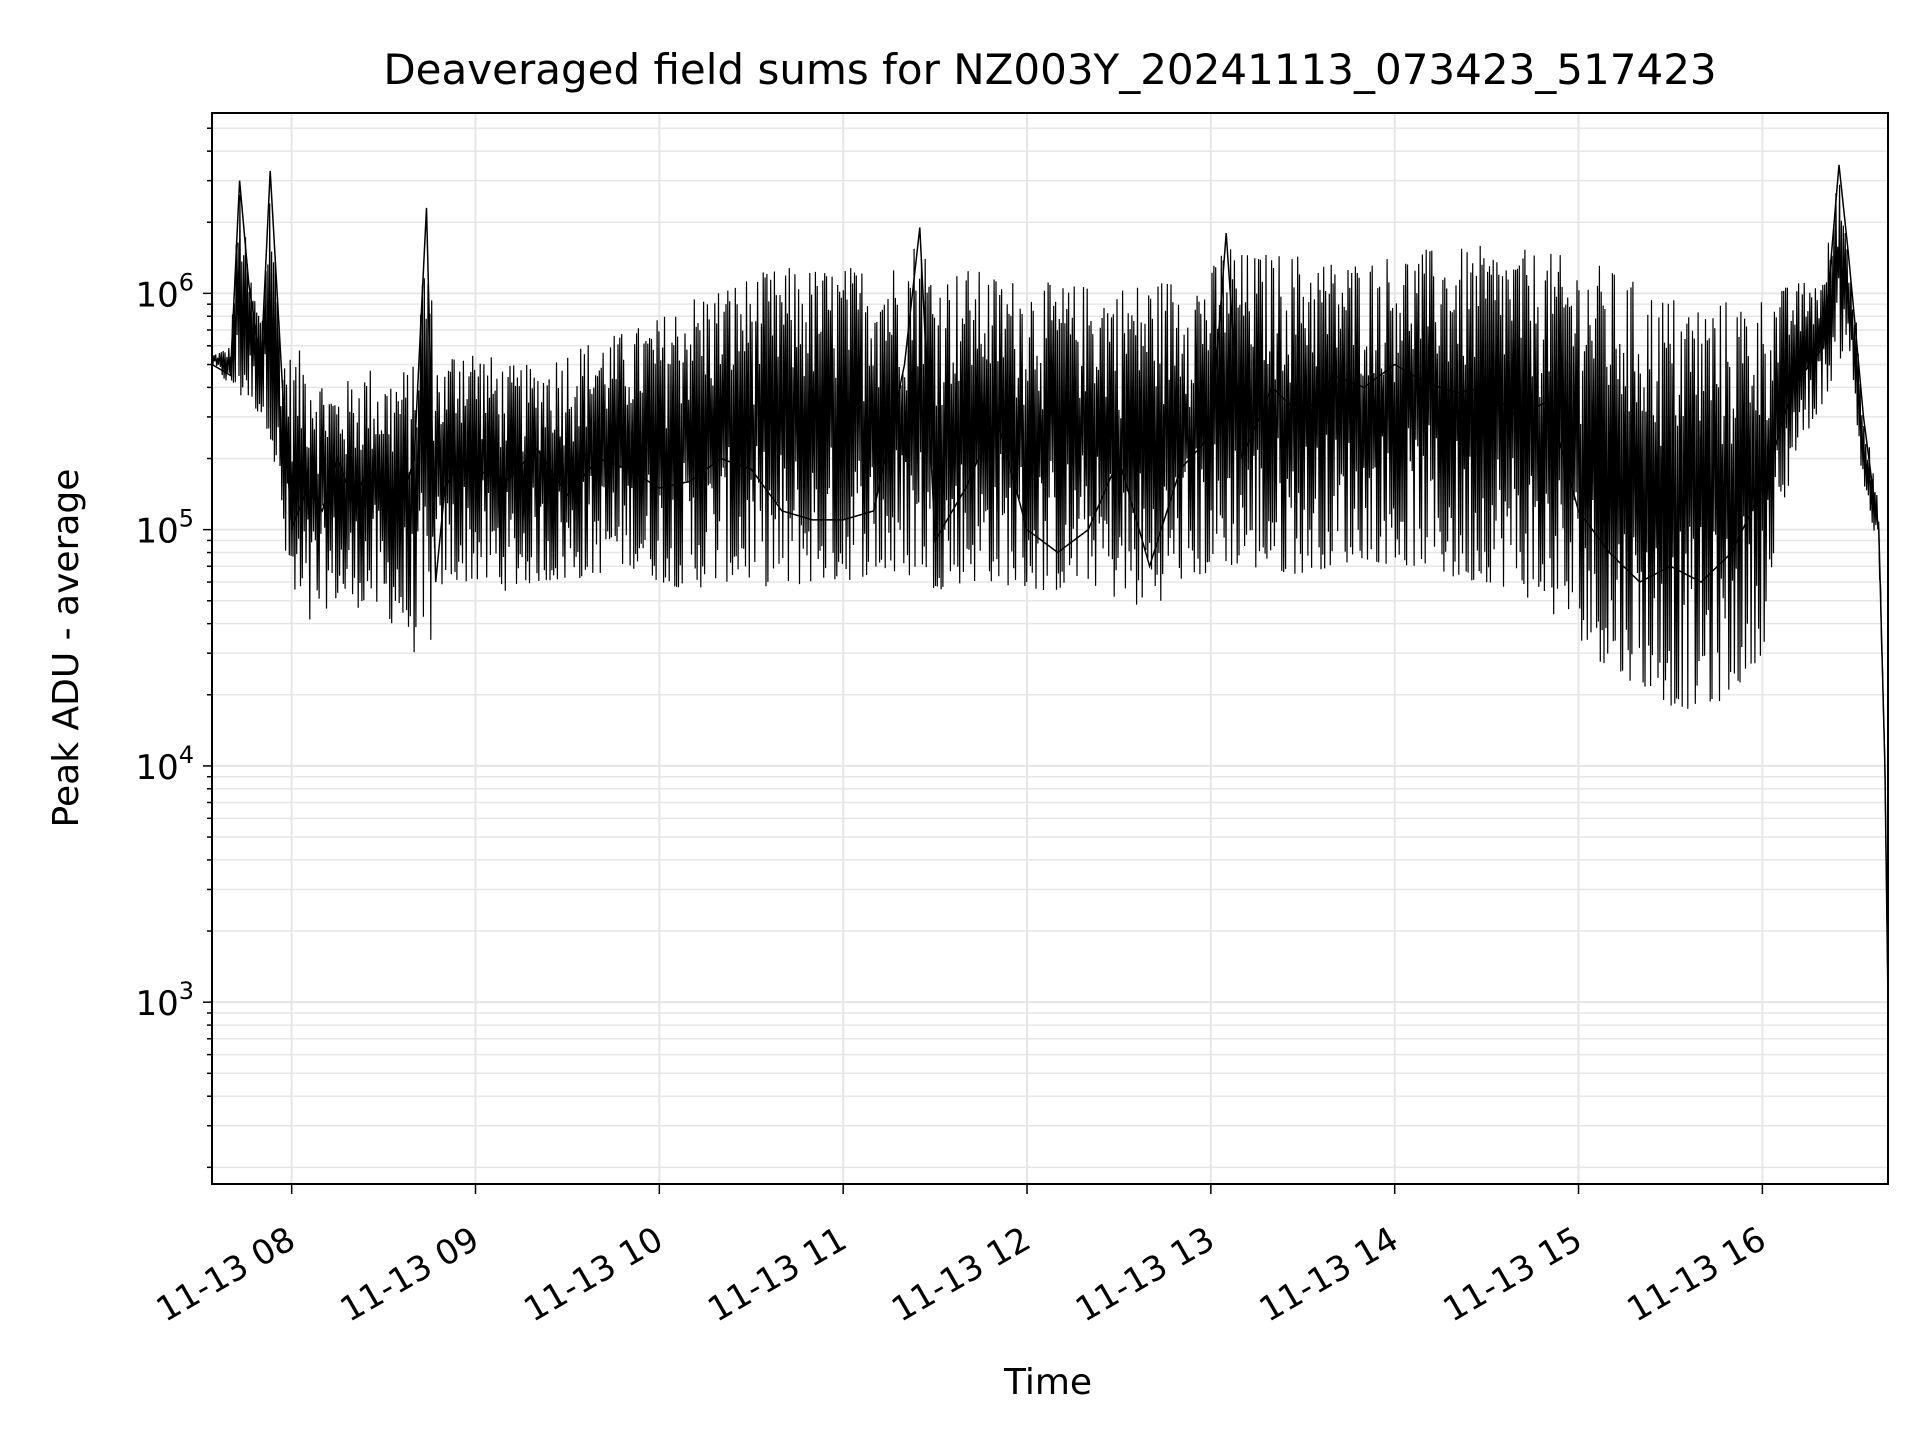  I want to click on y-axis-label: Peak ADU - average, so click(66, 648).